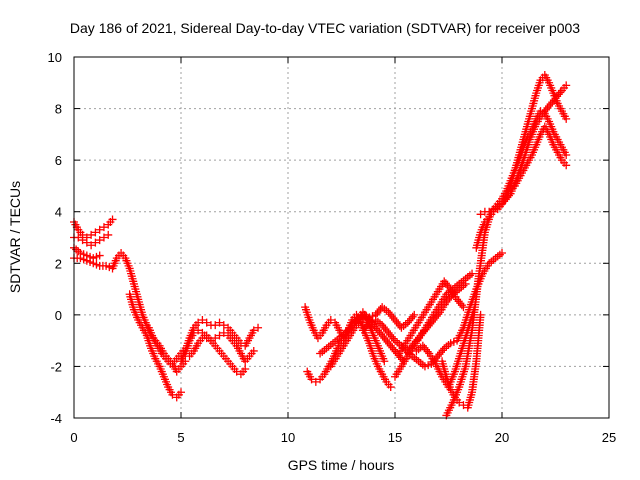 Image resolution: width=640 pixels, height=480 pixels. Describe the element at coordinates (56, 418) in the screenshot. I see `y-tick-label: -4` at that location.